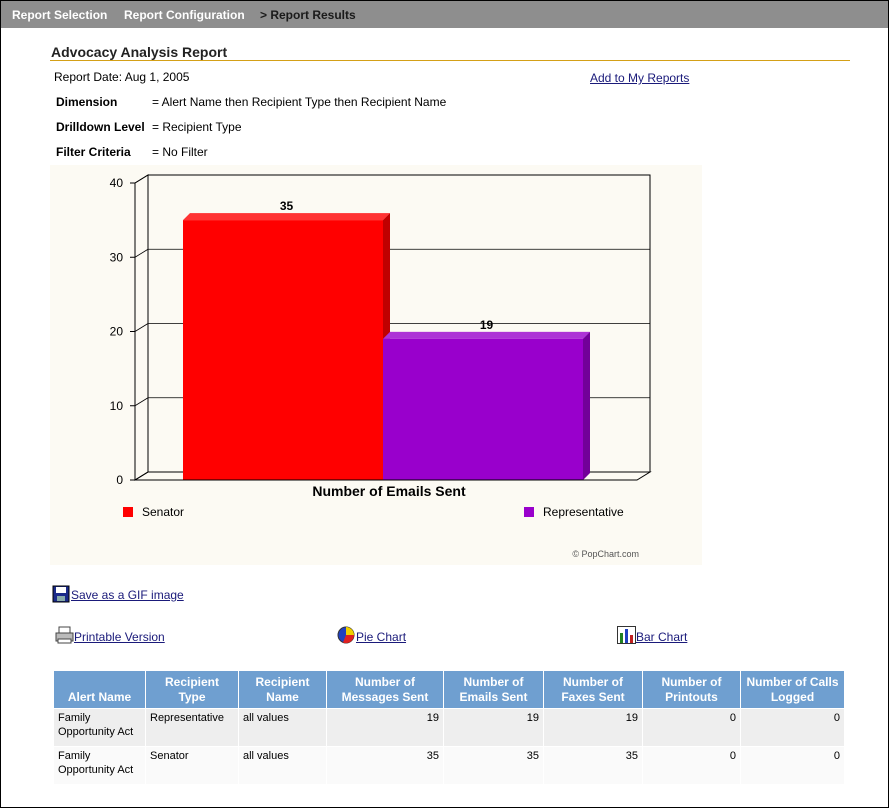 The width and height of the screenshot is (889, 808). What do you see at coordinates (626, 635) in the screenshot?
I see `bar-icon` at bounding box center [626, 635].